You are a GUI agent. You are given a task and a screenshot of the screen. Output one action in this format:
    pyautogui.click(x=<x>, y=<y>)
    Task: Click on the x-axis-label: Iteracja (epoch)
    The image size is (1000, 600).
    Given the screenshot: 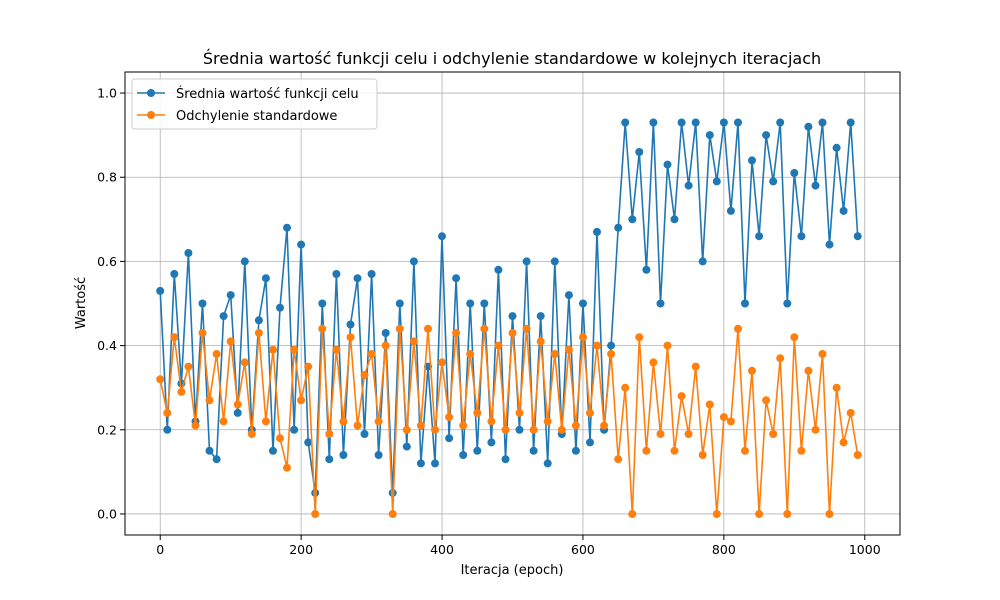 What is the action you would take?
    pyautogui.click(x=512, y=570)
    